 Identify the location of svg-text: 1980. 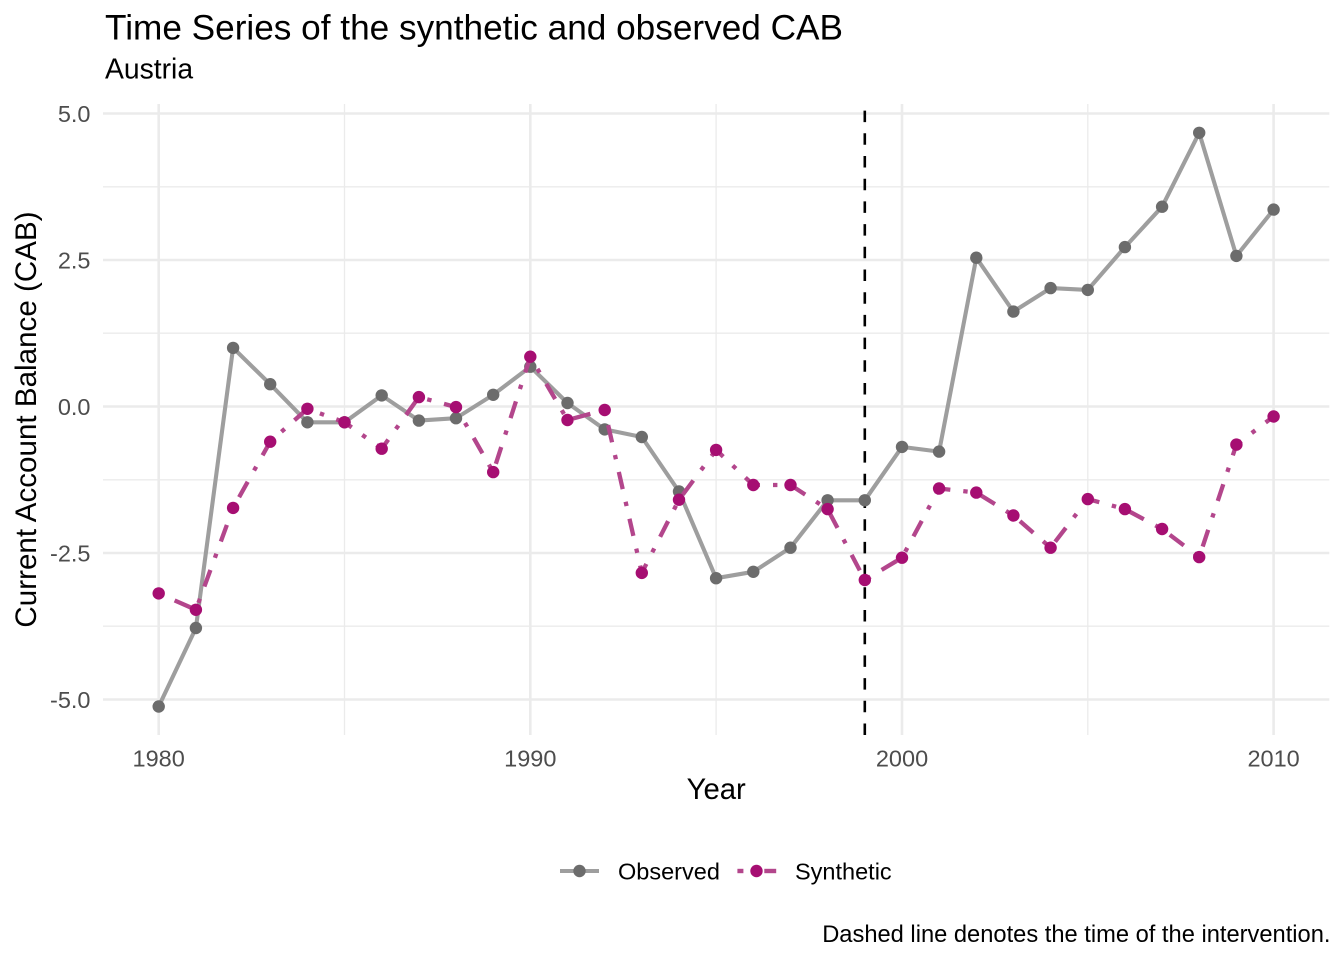
(159, 759).